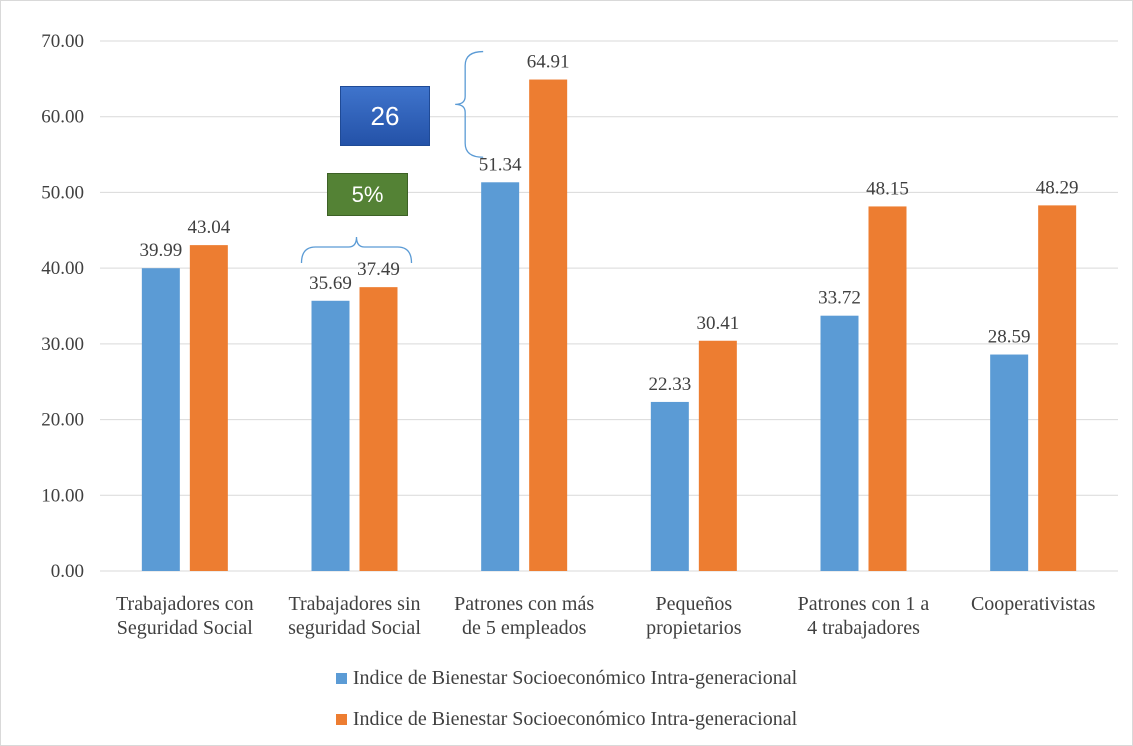 The image size is (1133, 746). What do you see at coordinates (330, 283) in the screenshot?
I see `data-label: 35.69` at bounding box center [330, 283].